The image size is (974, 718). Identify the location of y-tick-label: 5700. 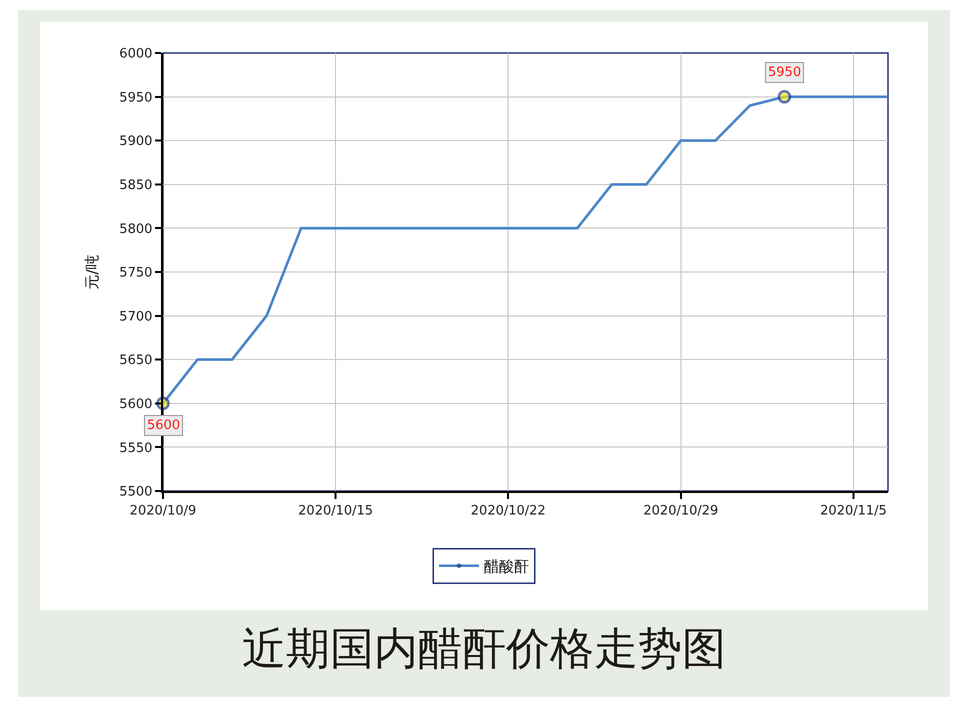
(135, 316).